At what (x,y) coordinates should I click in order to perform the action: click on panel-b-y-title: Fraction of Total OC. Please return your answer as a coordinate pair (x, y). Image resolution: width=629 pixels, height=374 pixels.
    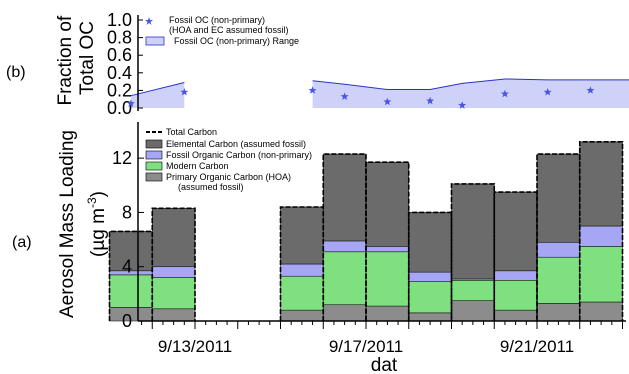
    Looking at the image, I should click on (76, 57).